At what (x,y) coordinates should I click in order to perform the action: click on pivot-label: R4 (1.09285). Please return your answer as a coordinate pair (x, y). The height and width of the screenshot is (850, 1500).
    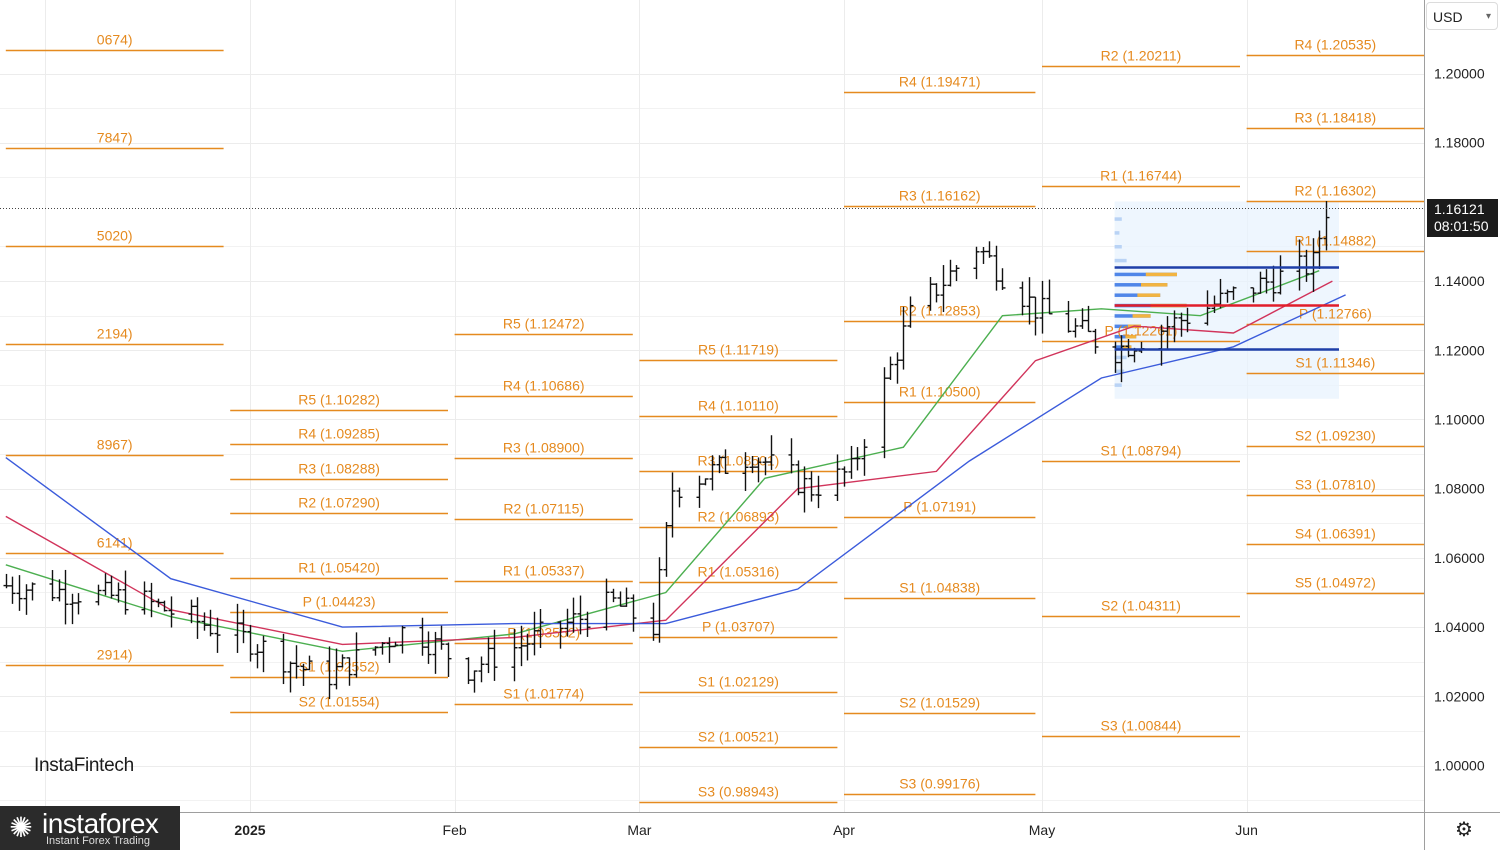
    Looking at the image, I should click on (339, 434).